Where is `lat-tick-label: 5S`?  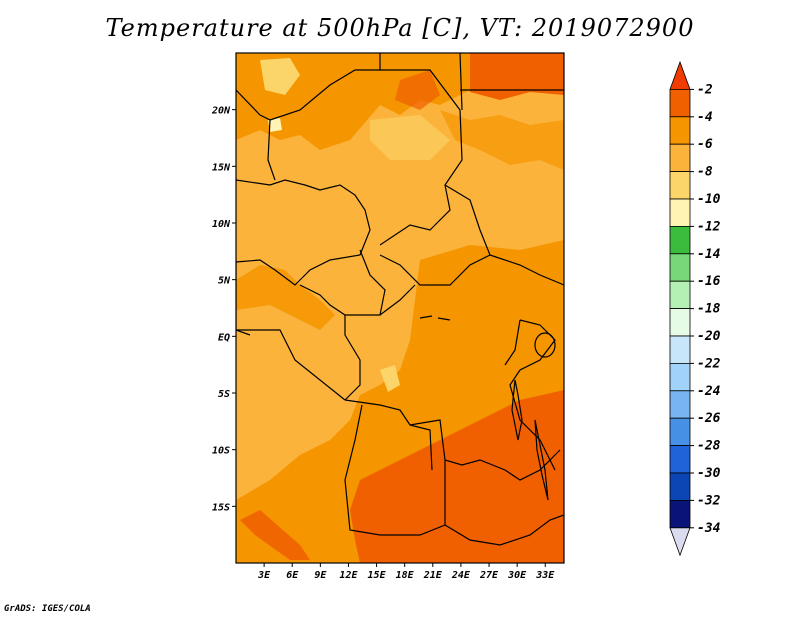 lat-tick-label: 5S is located at coordinates (224, 394).